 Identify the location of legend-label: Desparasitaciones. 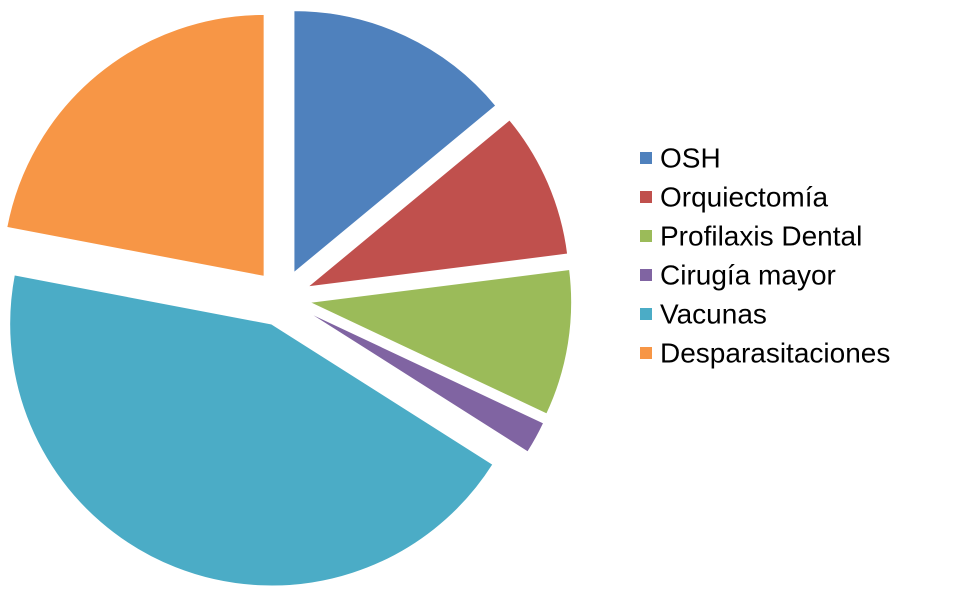
(775, 352).